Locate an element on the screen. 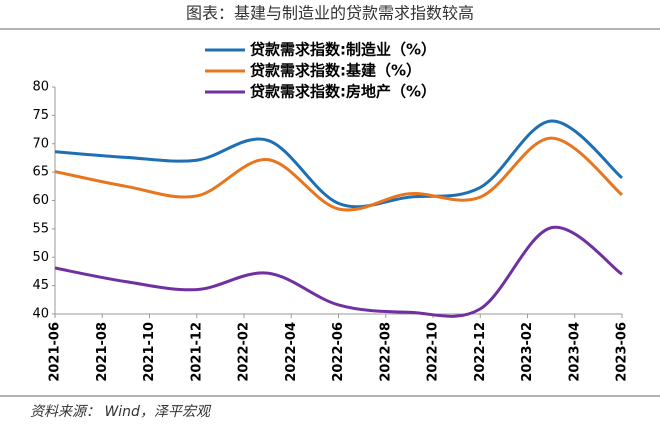  y-tick-label: 60 is located at coordinates (40, 200).